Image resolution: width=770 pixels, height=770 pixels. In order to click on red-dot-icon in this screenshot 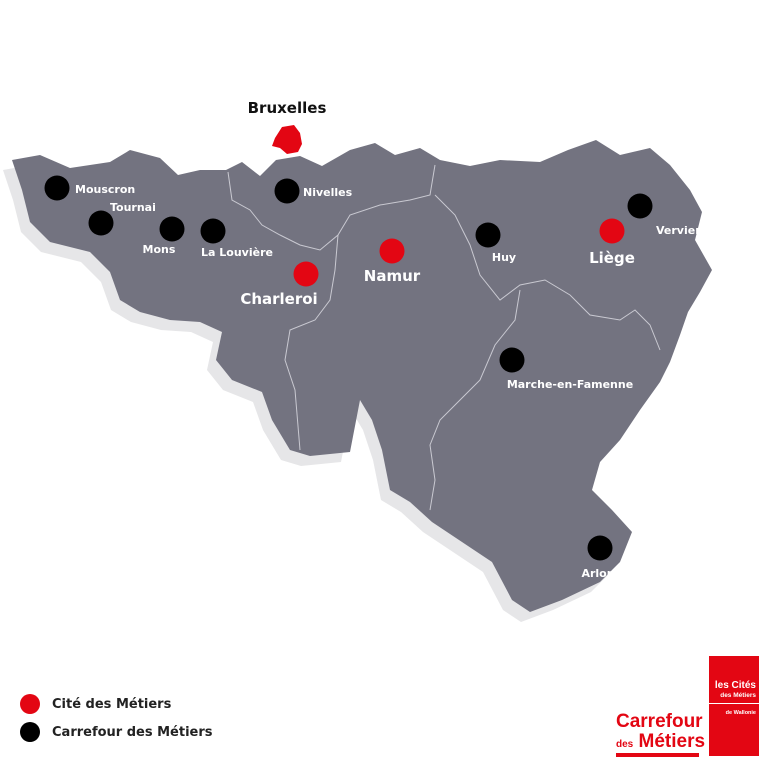, I will do `click(30, 704)`.